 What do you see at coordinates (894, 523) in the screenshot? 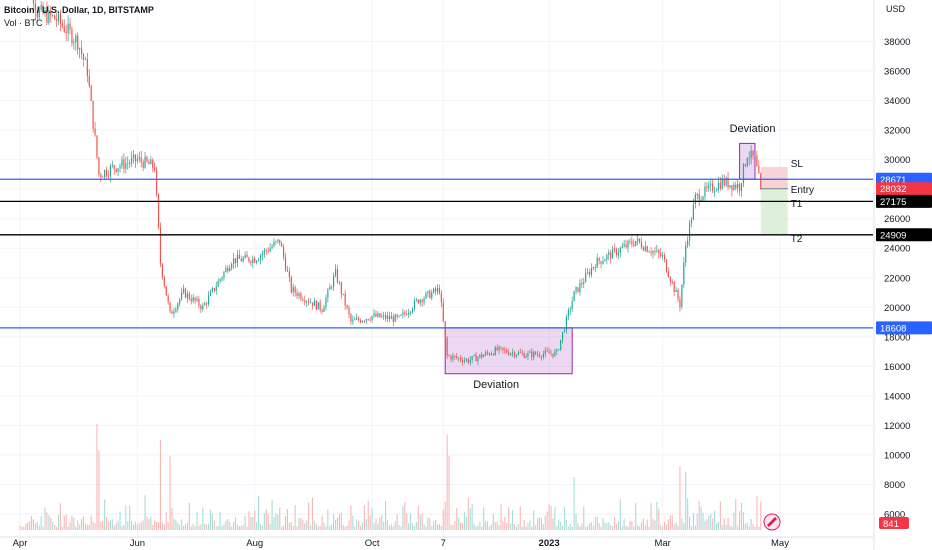
I see `volume-tag-bg` at bounding box center [894, 523].